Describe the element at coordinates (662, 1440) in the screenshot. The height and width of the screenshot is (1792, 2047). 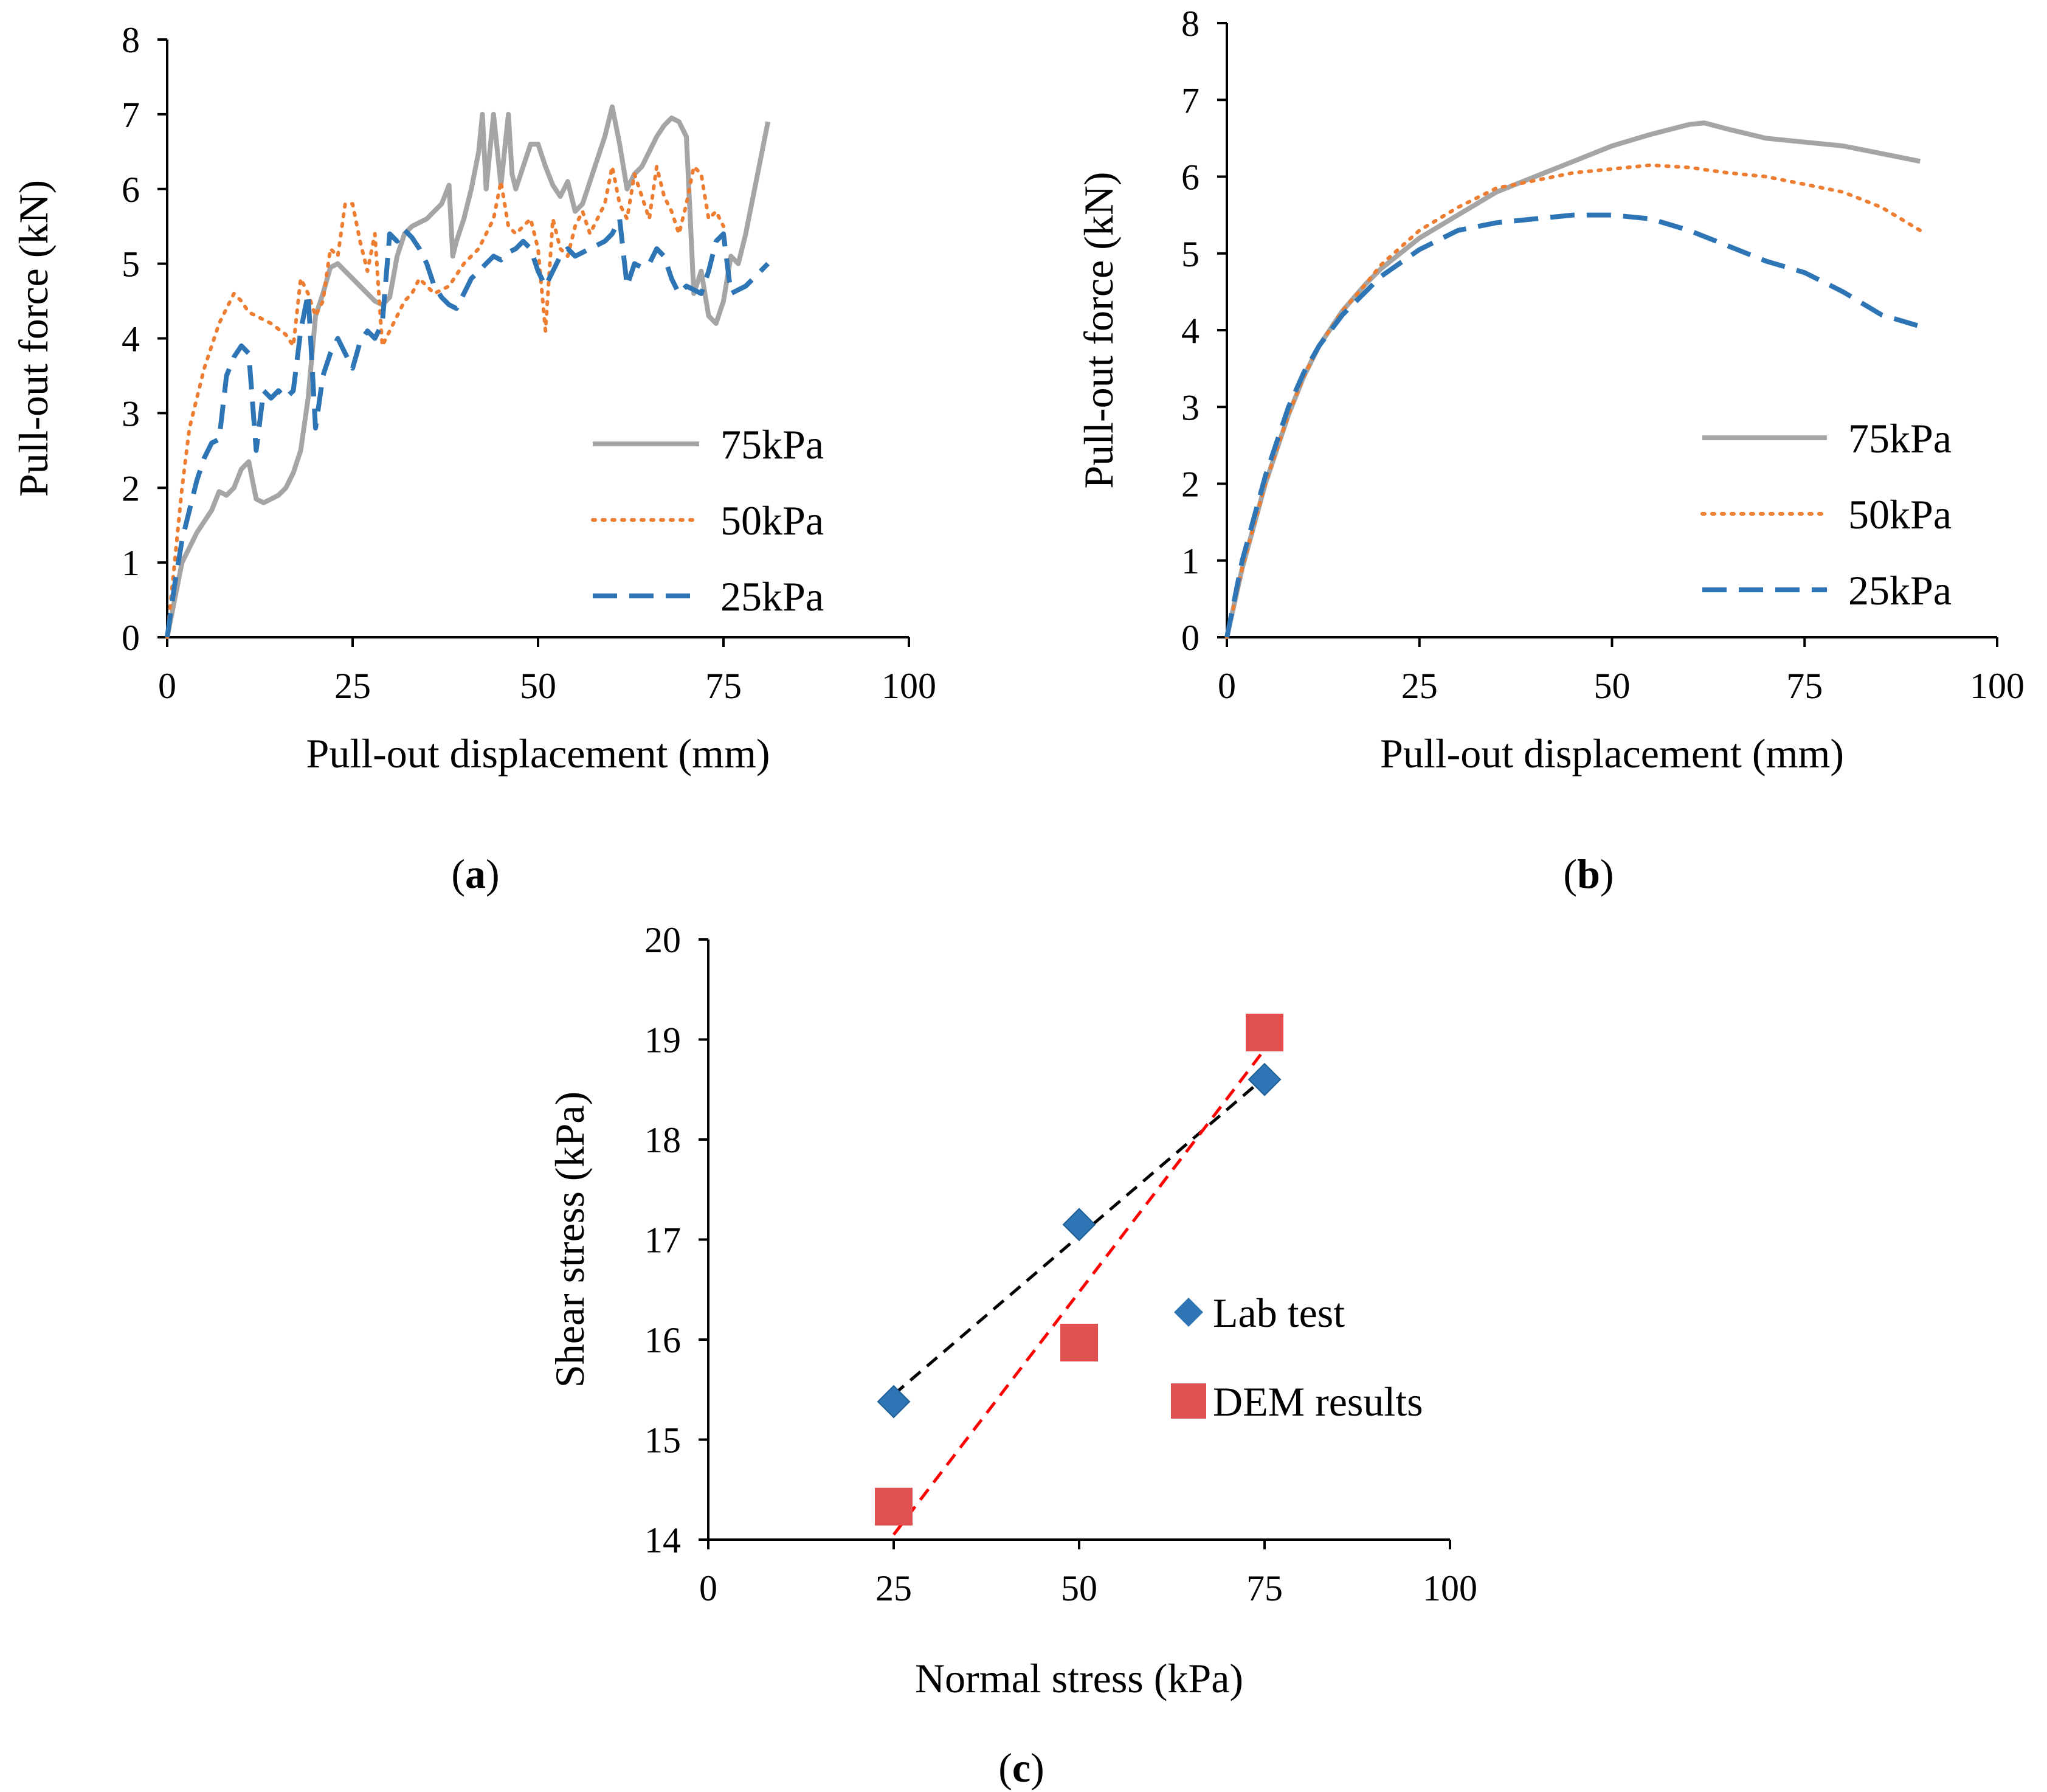
I see `y-tick-label: 15` at that location.